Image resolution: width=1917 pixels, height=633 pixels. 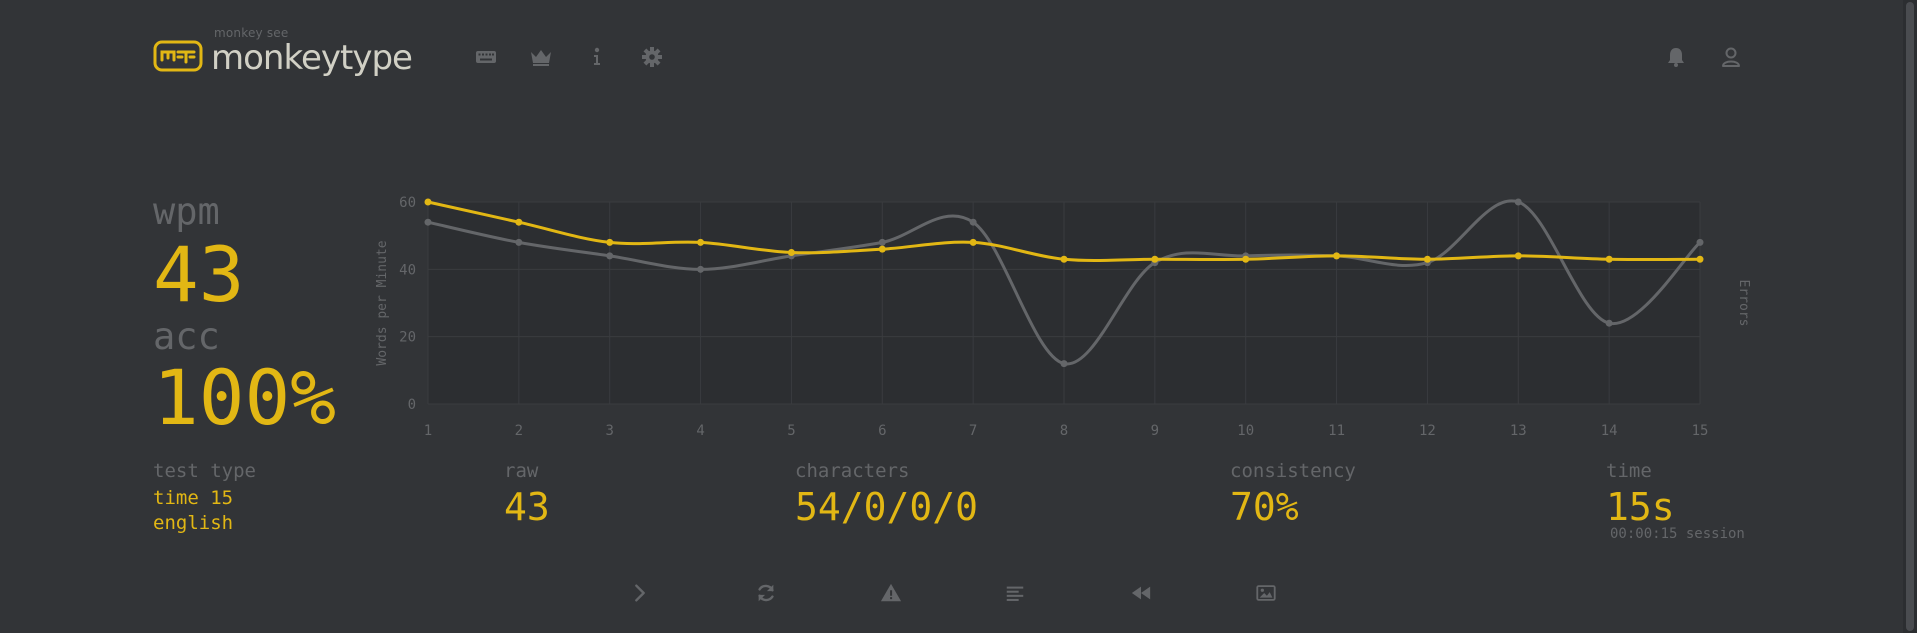 I want to click on keyboard-icon, so click(x=486, y=57).